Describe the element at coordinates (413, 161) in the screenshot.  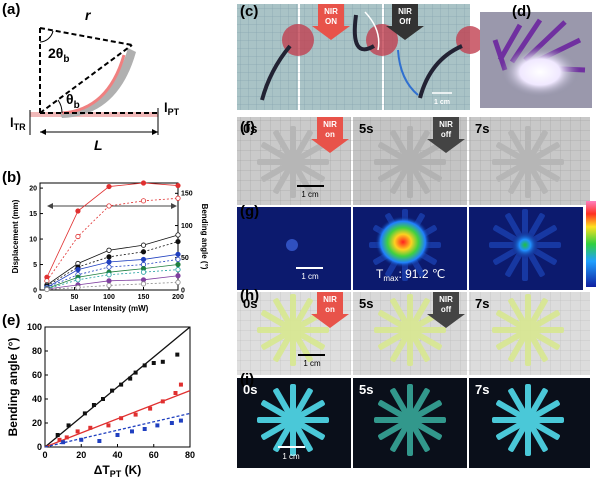
I see `photo-f: 1 cm` at that location.